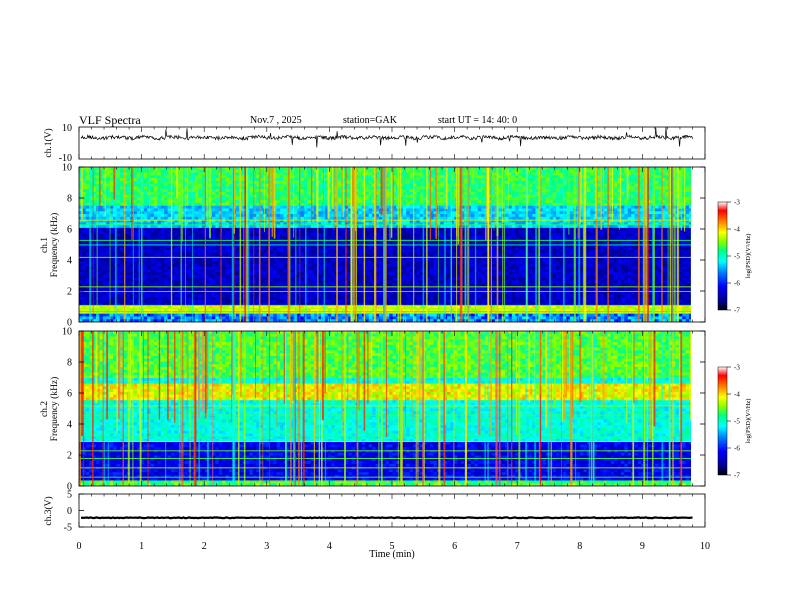 Image resolution: width=792 pixels, height=612 pixels. I want to click on ch1-spectrogram-ytick: 0, so click(69, 323).